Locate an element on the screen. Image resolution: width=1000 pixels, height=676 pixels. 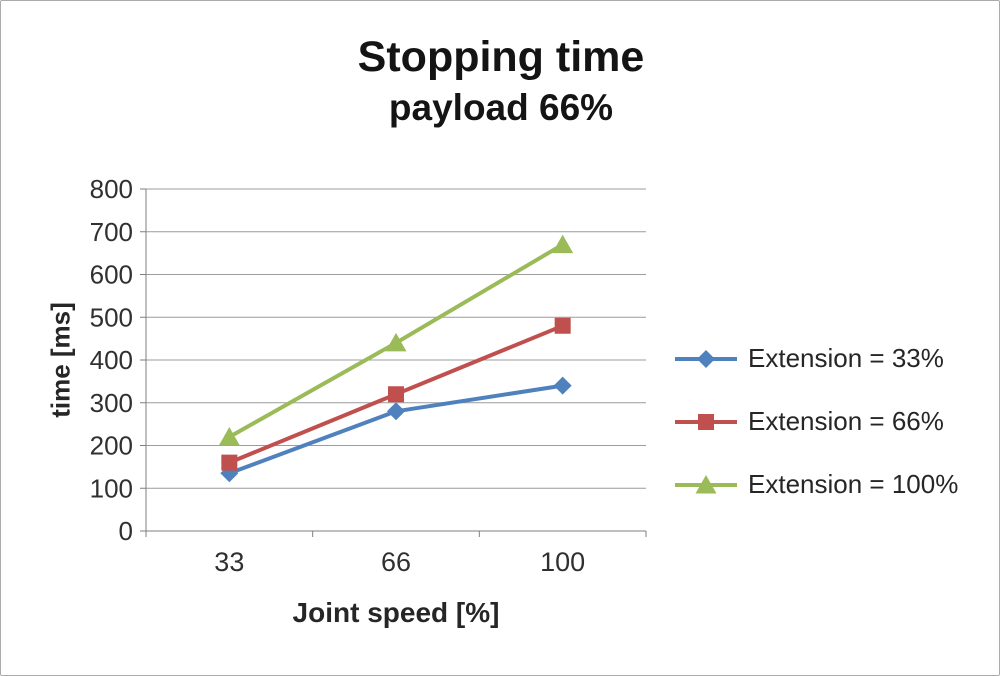
x-axis-title: Joint speed [%] is located at coordinates (396, 612).